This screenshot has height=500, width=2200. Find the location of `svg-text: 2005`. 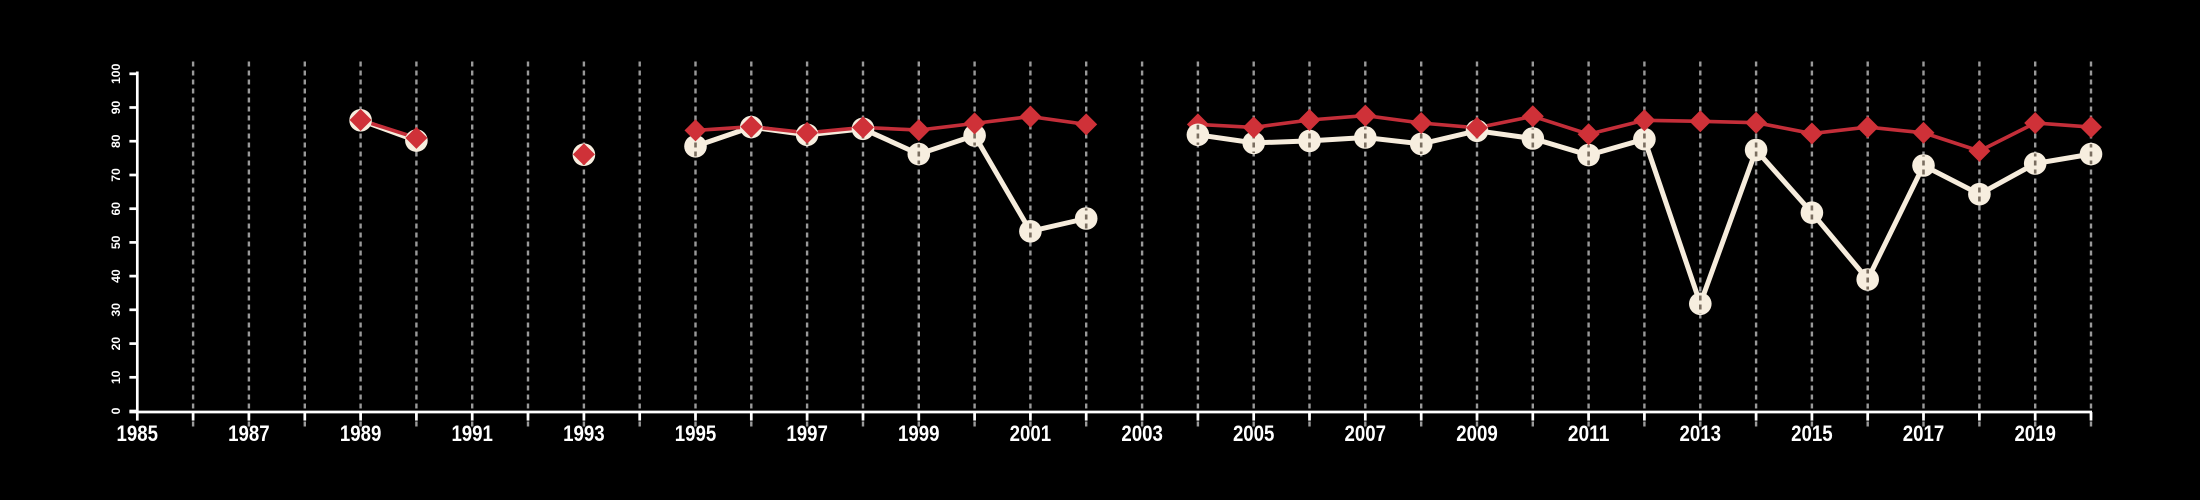

svg-text: 2005 is located at coordinates (1254, 433).